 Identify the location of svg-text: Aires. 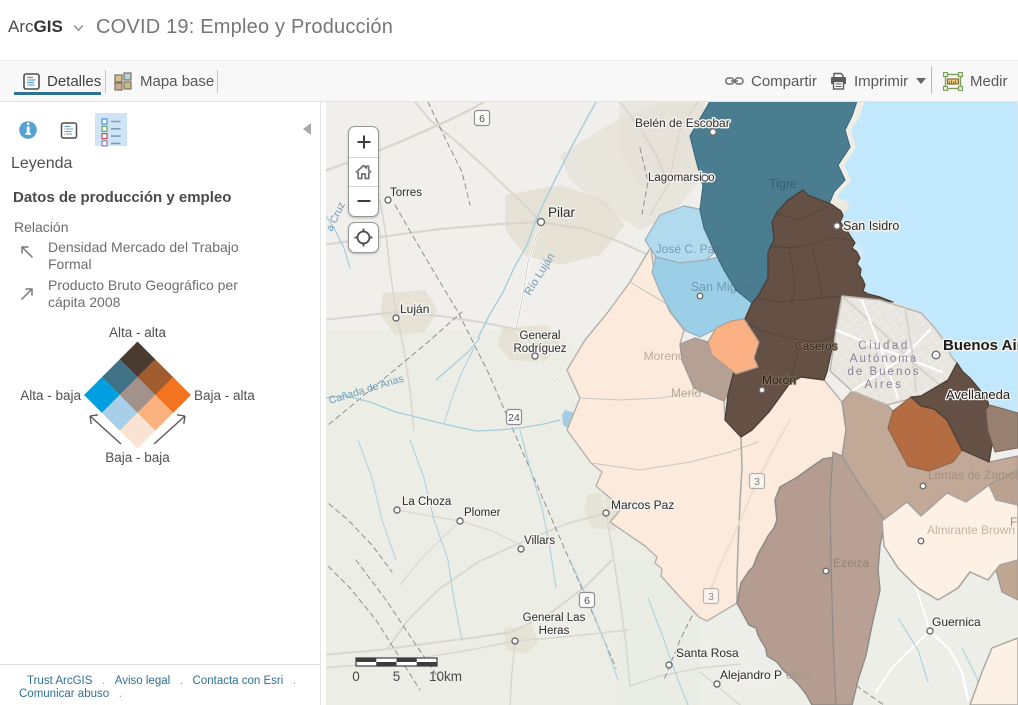
(884, 385).